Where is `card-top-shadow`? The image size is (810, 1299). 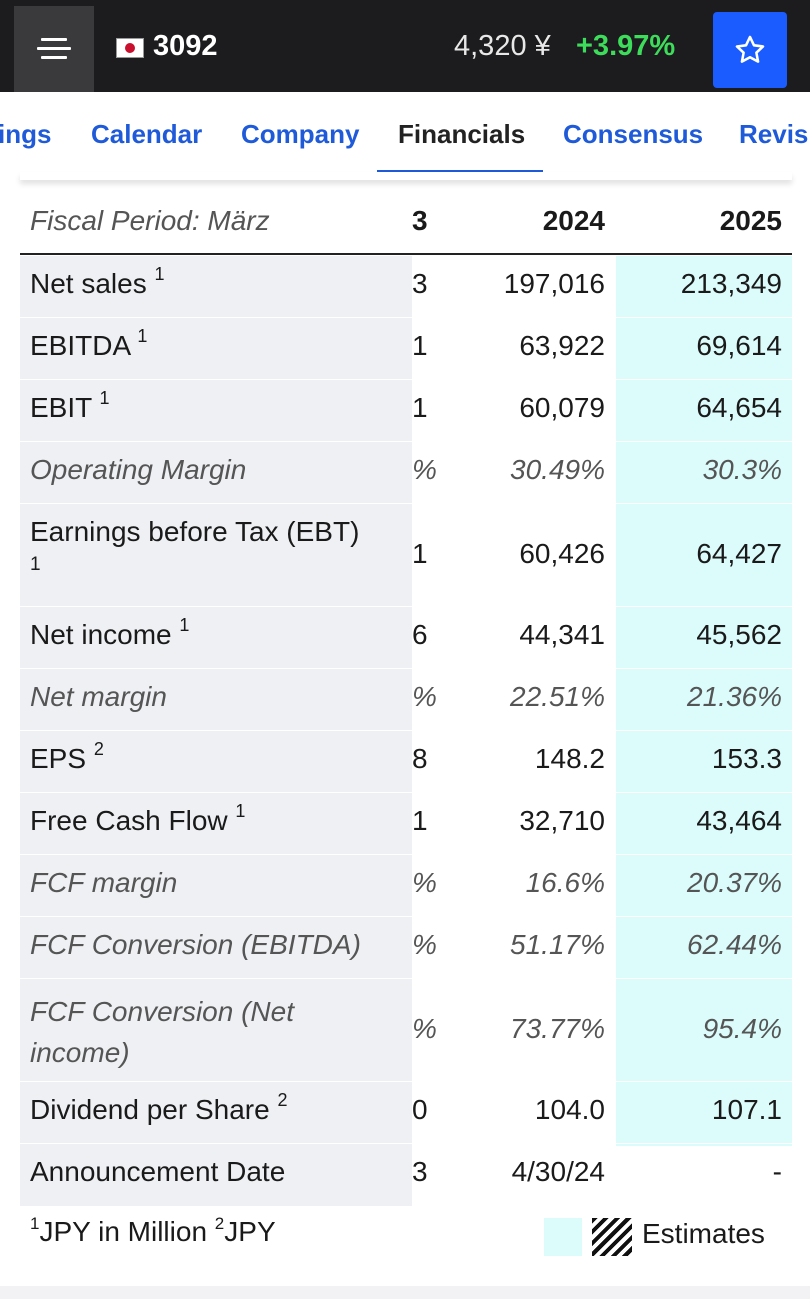
card-top-shadow is located at coordinates (406, 176).